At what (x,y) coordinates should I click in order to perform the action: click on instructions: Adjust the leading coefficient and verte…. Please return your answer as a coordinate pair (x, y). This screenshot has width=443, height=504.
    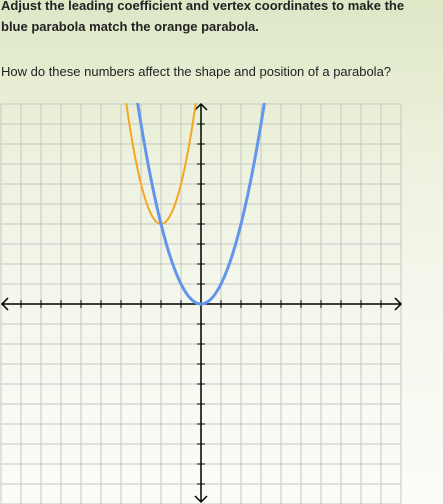
    Looking at the image, I should click on (222, 18).